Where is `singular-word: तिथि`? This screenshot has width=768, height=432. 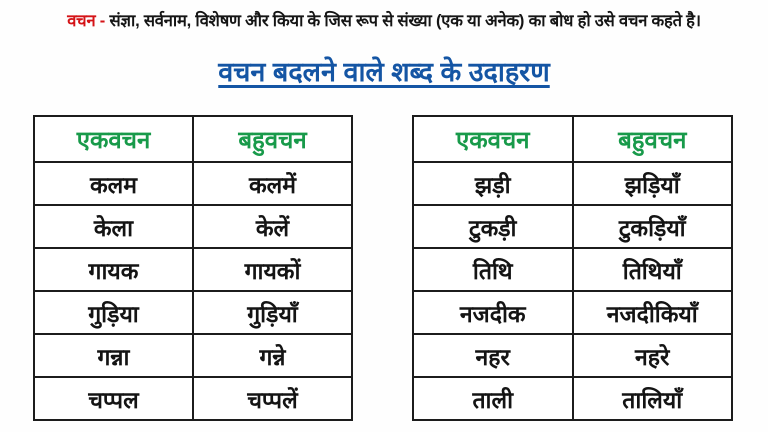 singular-word: तिथि is located at coordinates (493, 269).